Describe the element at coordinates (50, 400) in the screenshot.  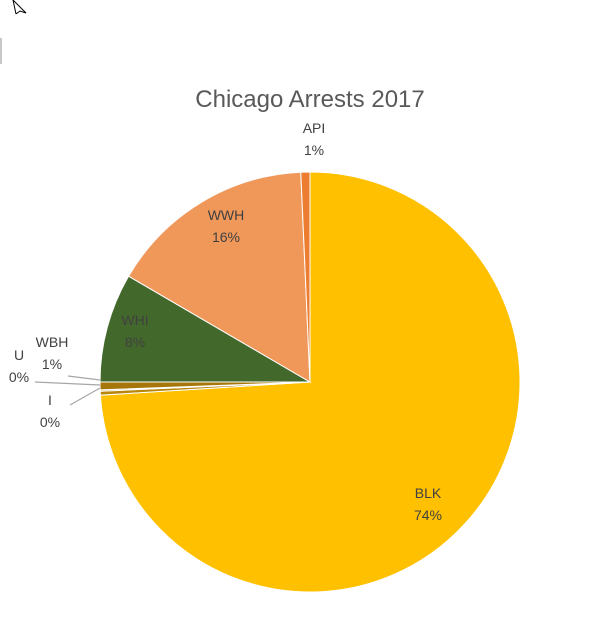
I see `data-label-name-i: I` at that location.